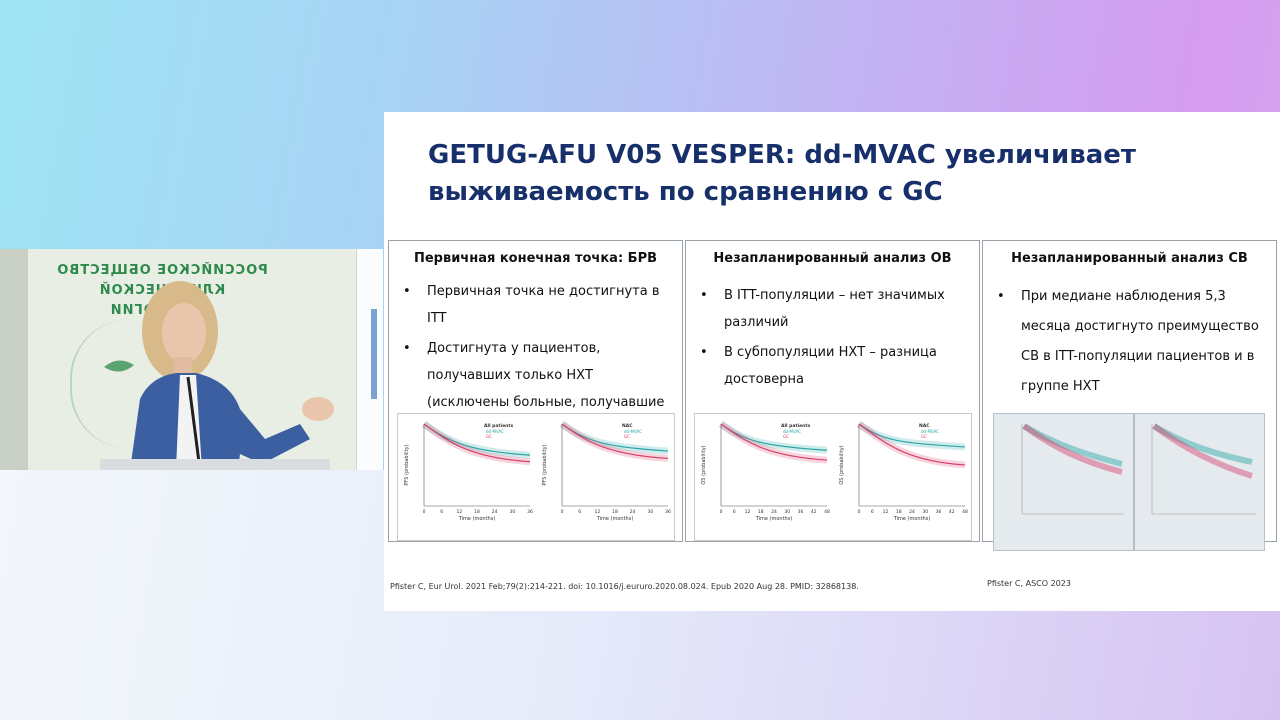  What do you see at coordinates (832, 366) in the screenshot?
I see `bullet-item: В субпопуляции НХТ – разница достоверна` at bounding box center [832, 366].